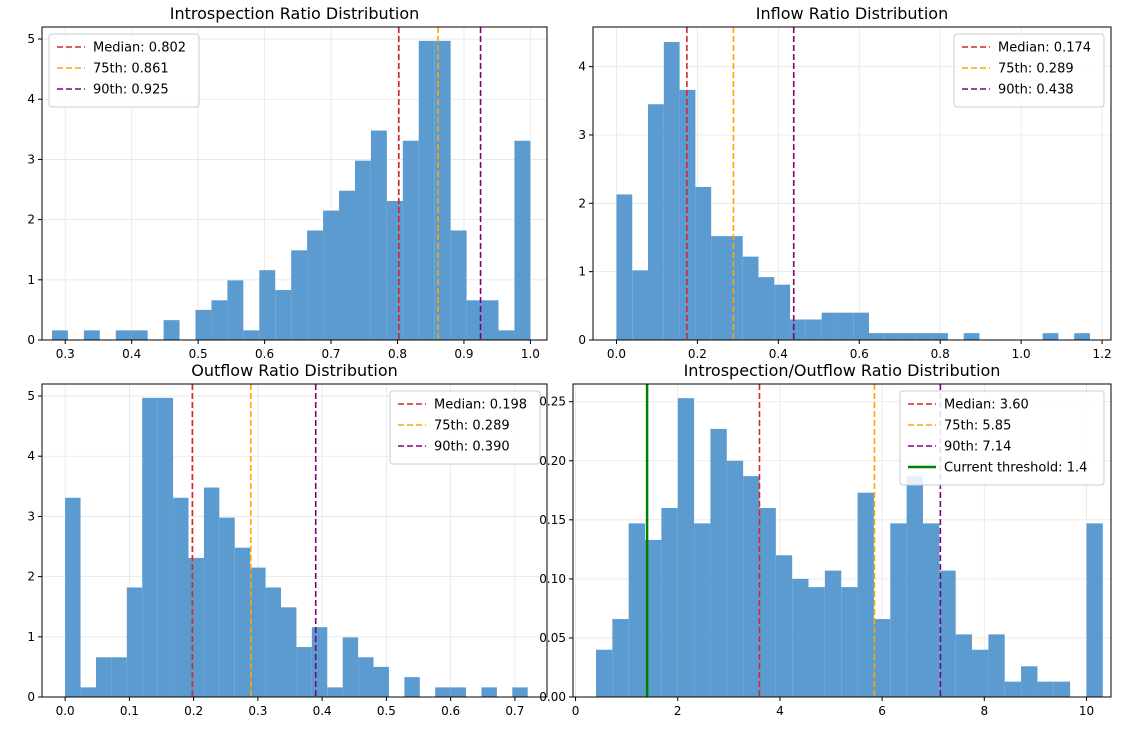 The height and width of the screenshot is (729, 1121). What do you see at coordinates (472, 447) in the screenshot?
I see `legend-label: 90th: 0.390` at bounding box center [472, 447].